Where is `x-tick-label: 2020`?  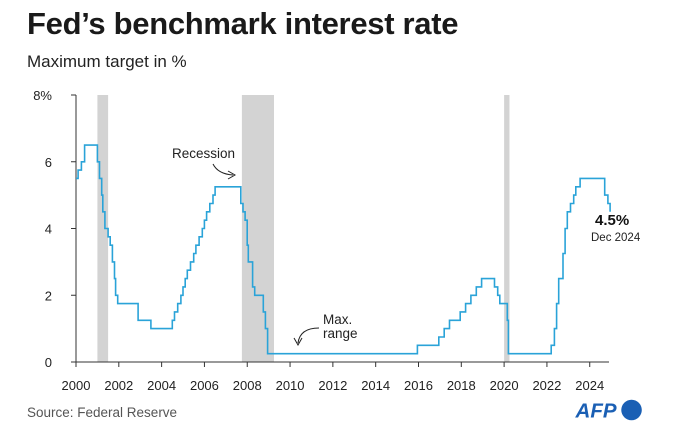
x-tick-label: 2020 is located at coordinates (504, 385).